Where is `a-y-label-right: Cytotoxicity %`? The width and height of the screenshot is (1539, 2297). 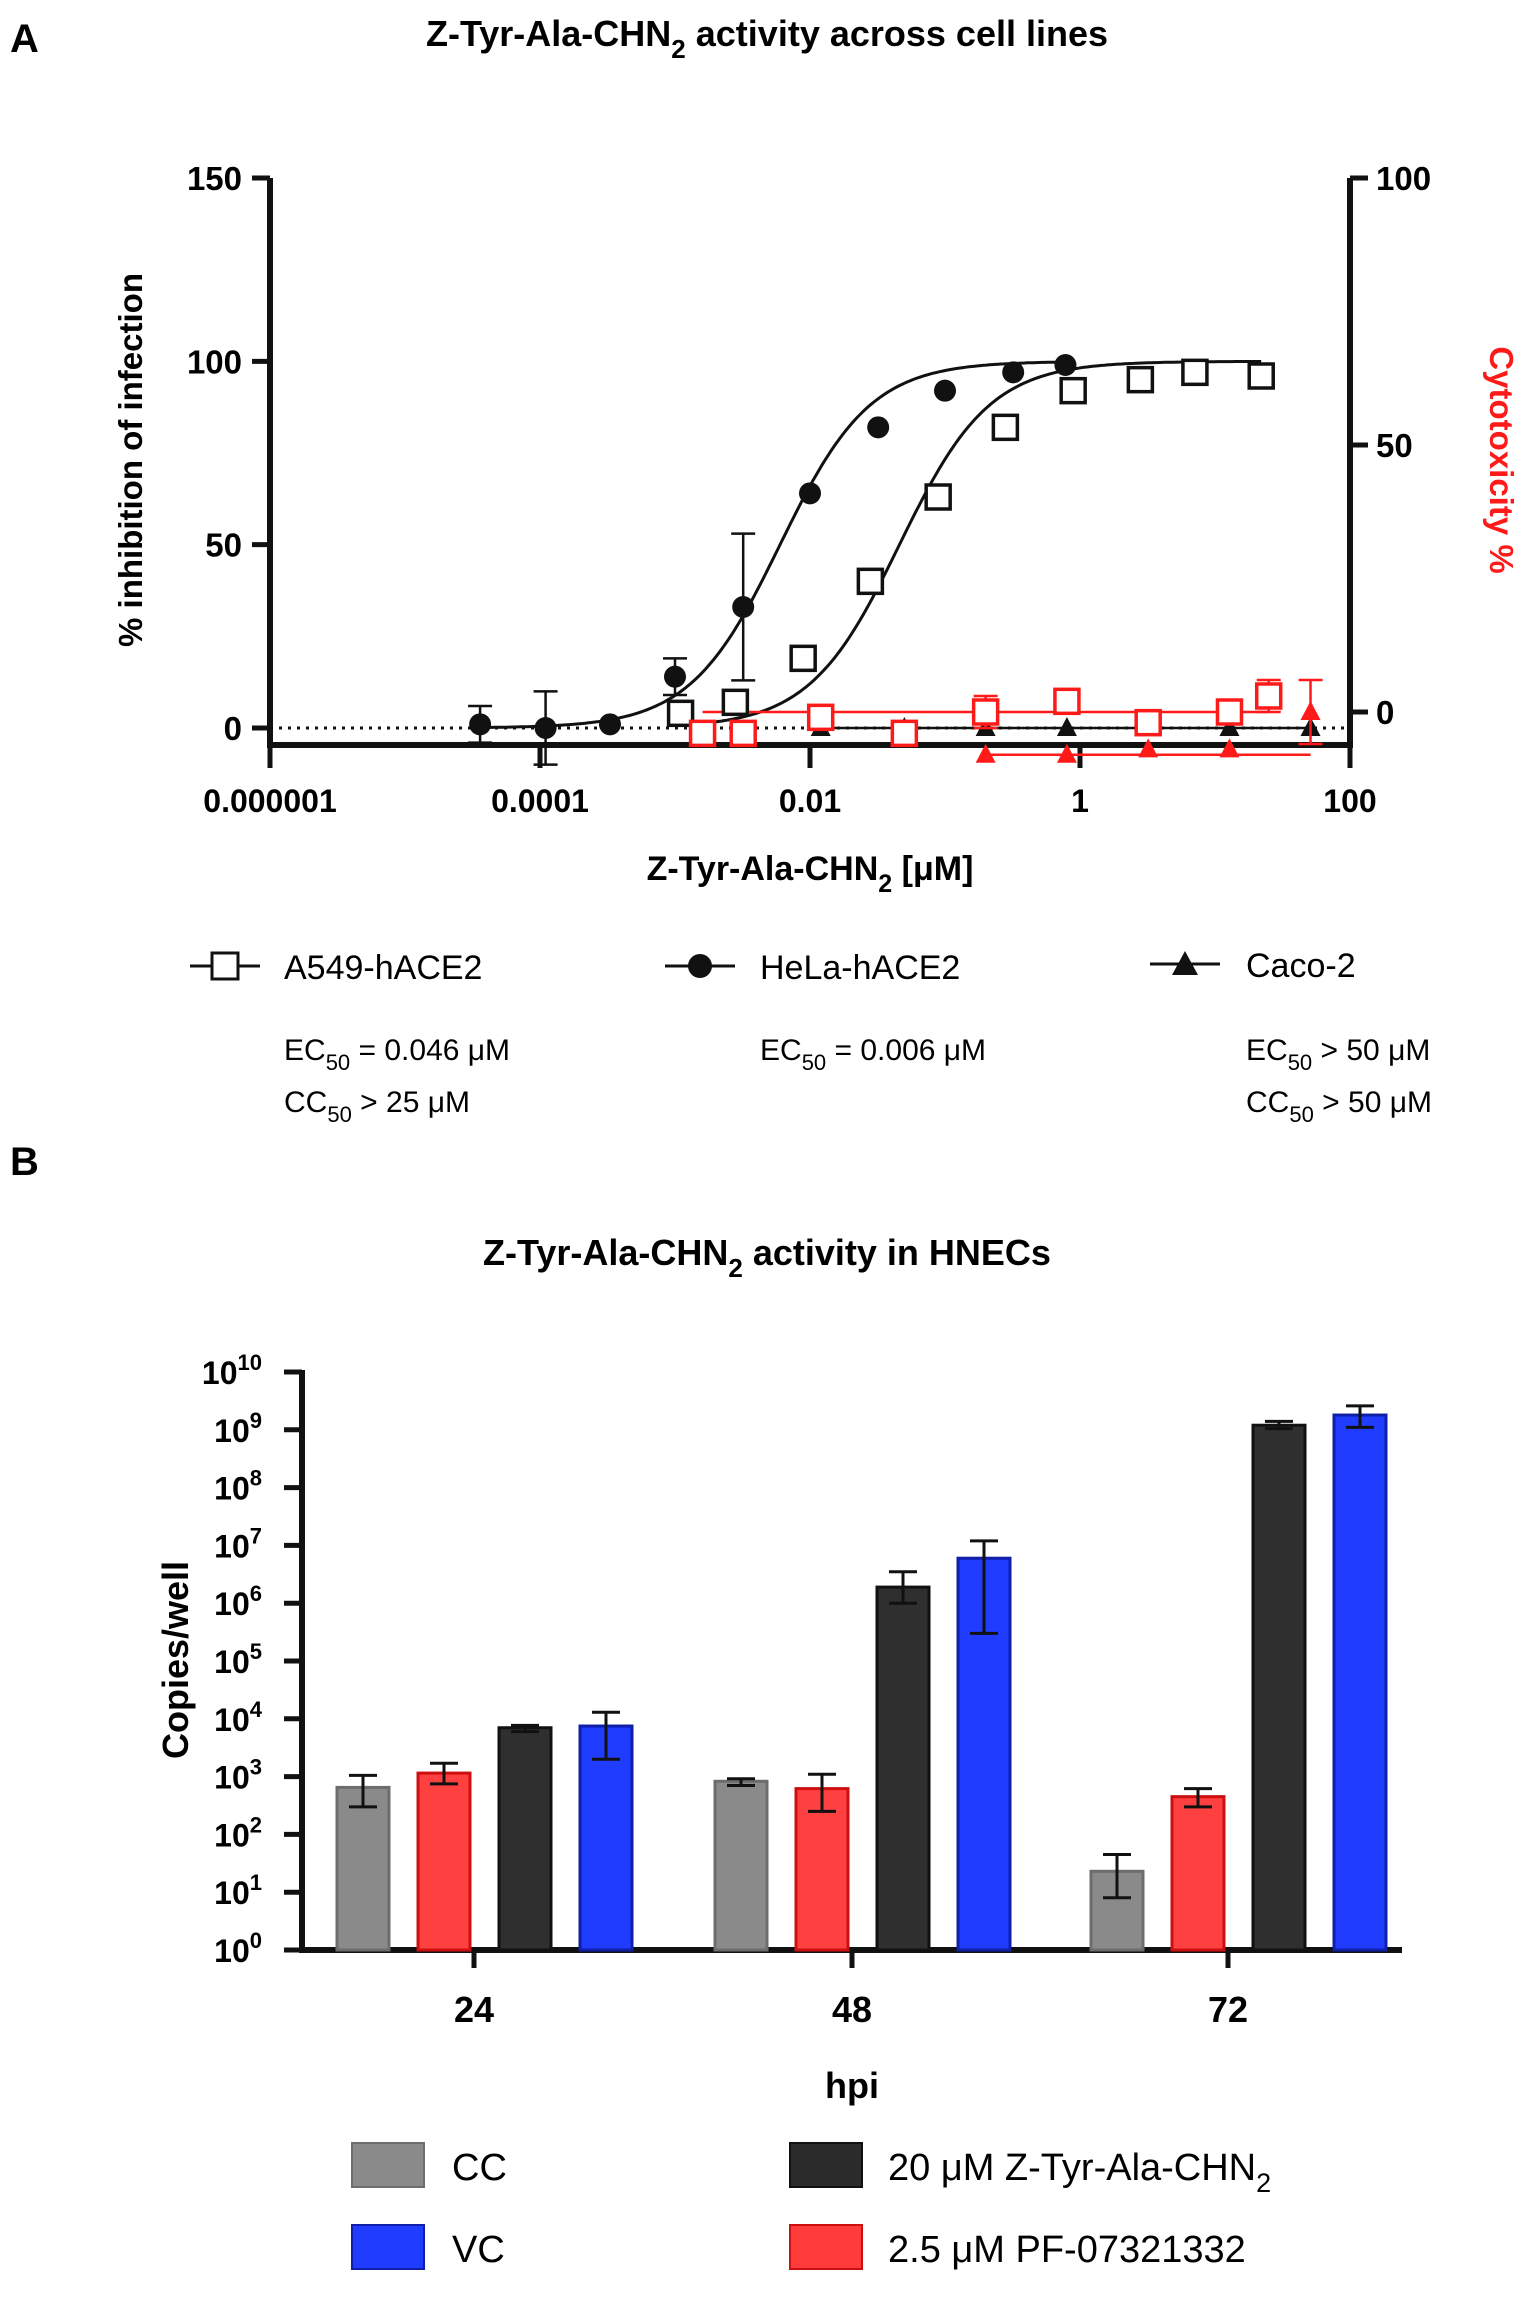 a-y-label-right: Cytotoxicity % is located at coordinates (1501, 459).